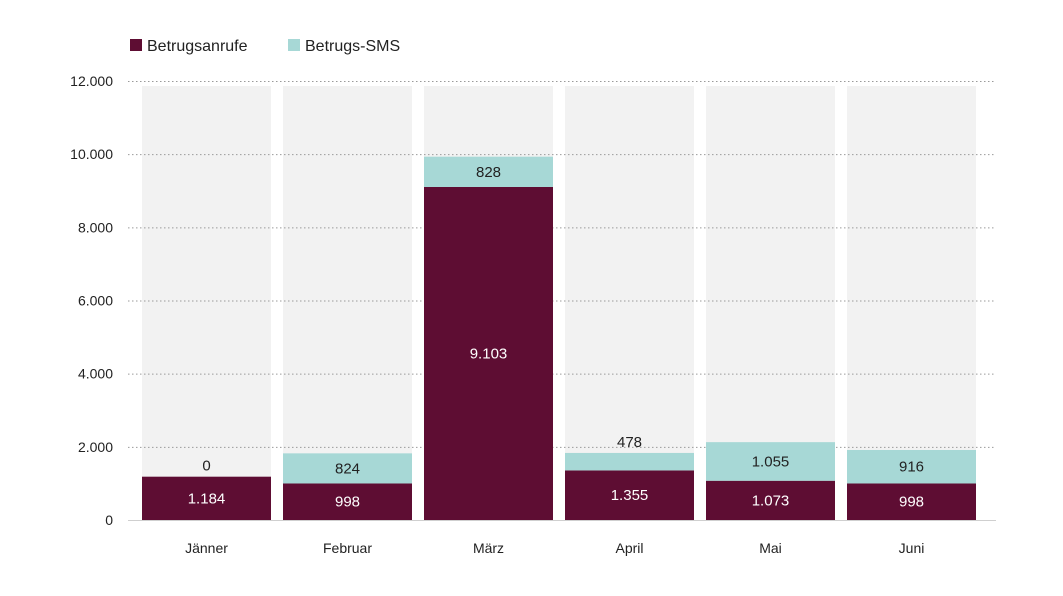 The width and height of the screenshot is (1063, 596). I want to click on legend: Betrugsanrufe Betrugs-SMS, so click(265, 46).